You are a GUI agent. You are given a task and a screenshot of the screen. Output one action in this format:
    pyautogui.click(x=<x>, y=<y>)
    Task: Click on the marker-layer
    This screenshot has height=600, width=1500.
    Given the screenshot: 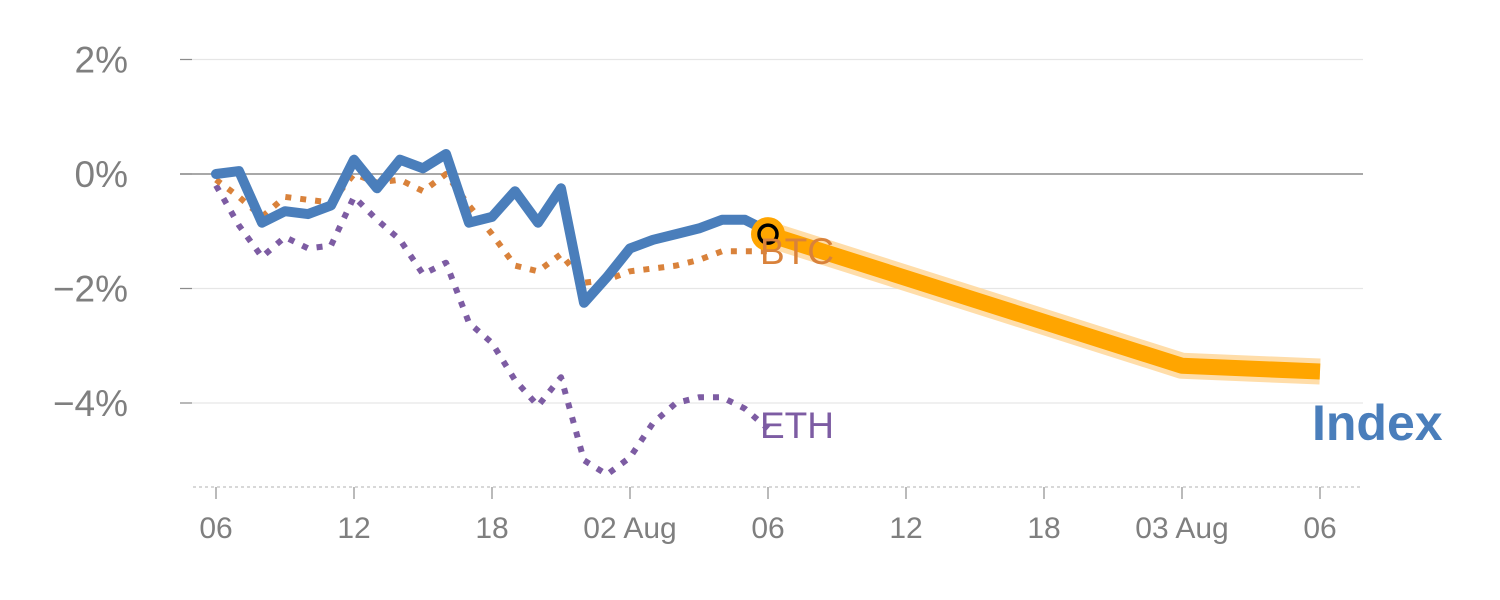 What is the action you would take?
    pyautogui.click(x=768, y=234)
    